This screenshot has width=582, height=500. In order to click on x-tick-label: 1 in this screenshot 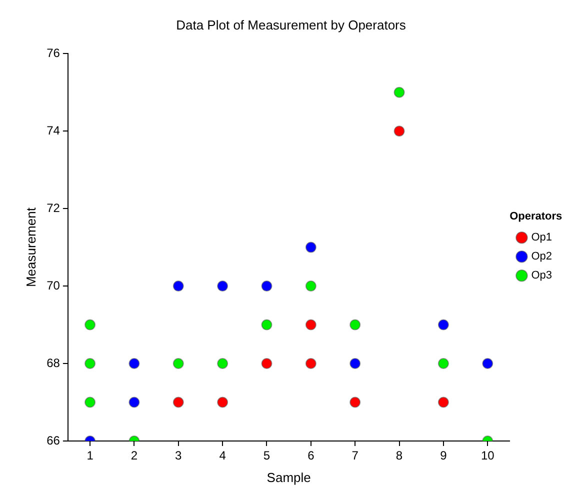, I will do `click(90, 455)`.